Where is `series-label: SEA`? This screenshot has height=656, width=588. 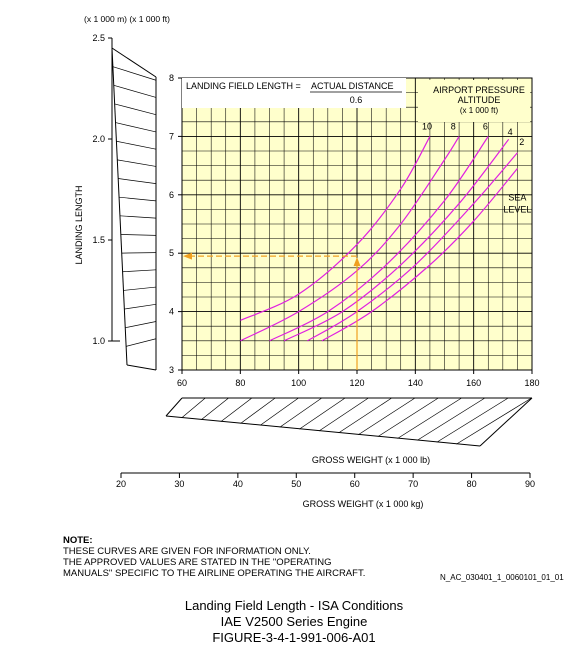 series-label: SEA is located at coordinates (517, 198).